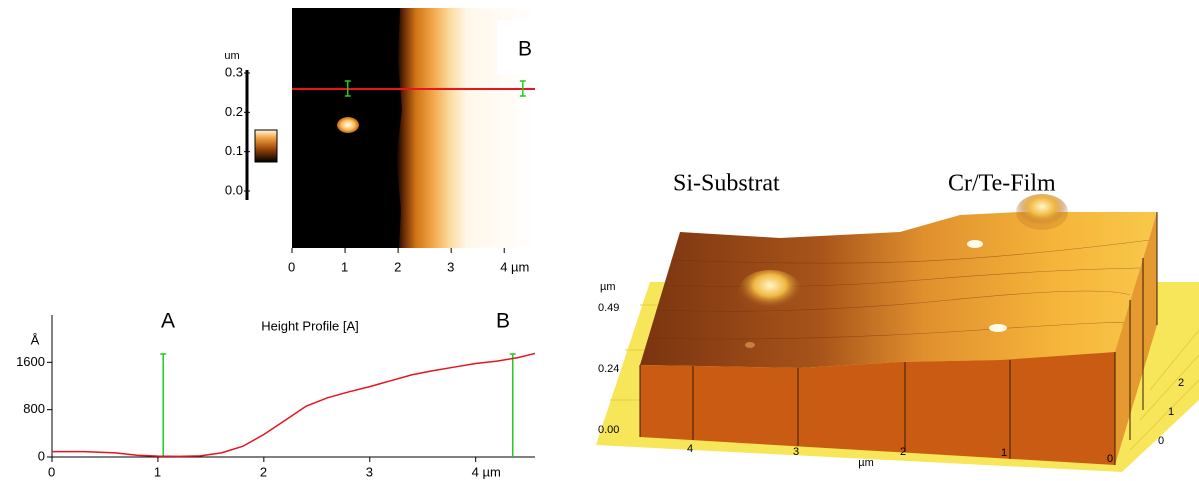  I want to click on y-tick-label: 1600, so click(30, 361).